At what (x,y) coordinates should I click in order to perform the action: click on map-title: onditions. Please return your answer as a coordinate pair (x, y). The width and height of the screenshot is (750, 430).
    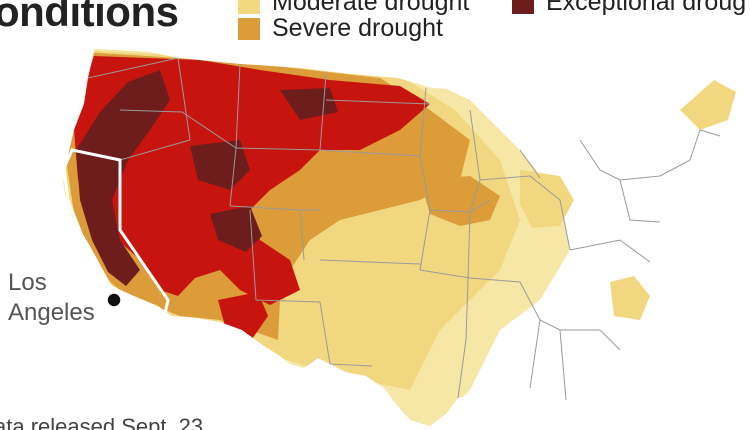
    Looking at the image, I should click on (89, 17).